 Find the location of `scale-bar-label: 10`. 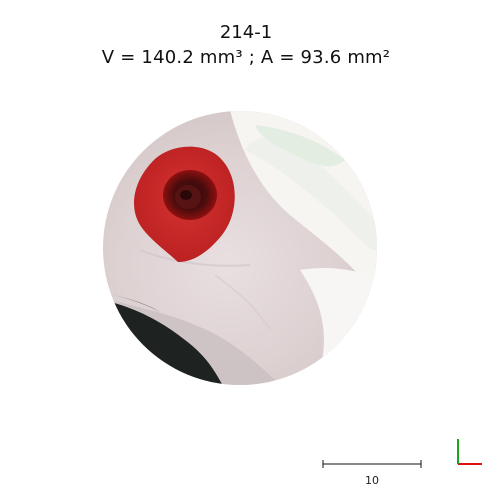

scale-bar-label: 10 is located at coordinates (372, 480).